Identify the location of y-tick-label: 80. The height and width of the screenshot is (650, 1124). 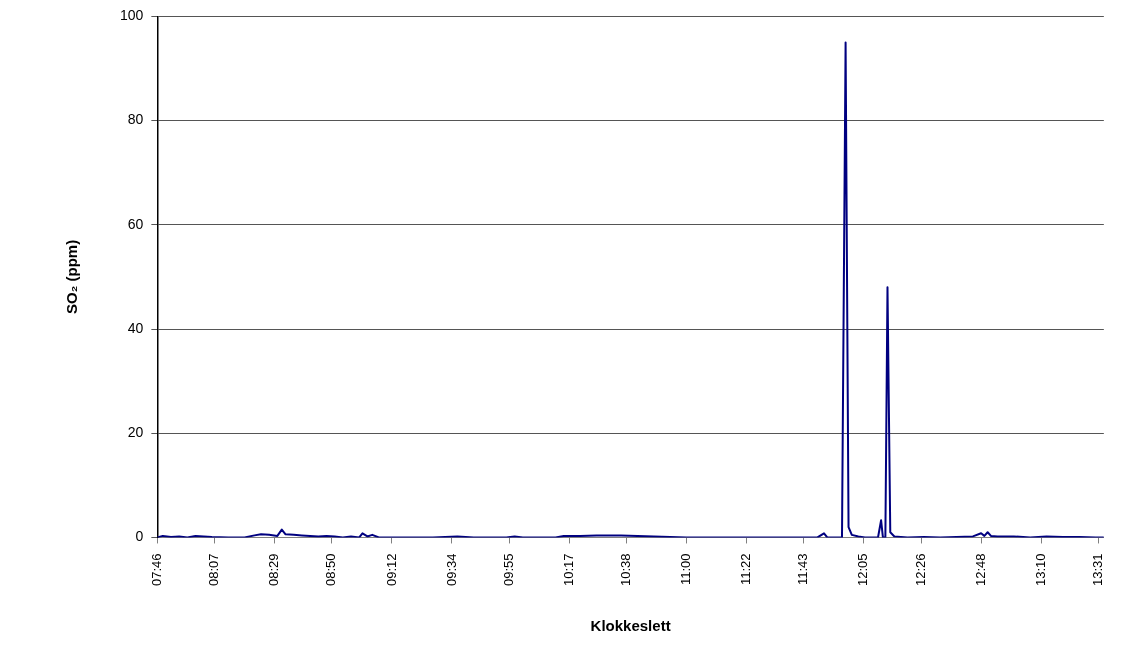
(135, 119).